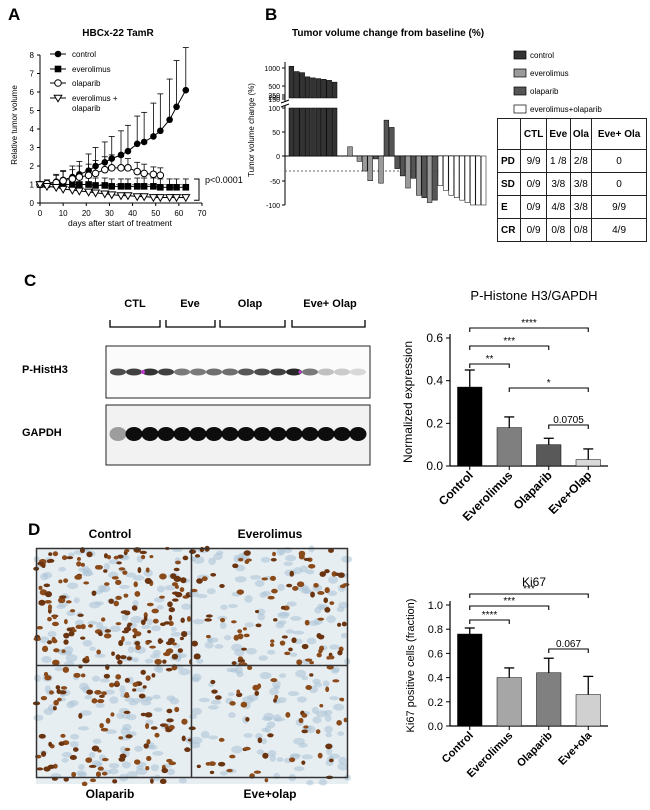  What do you see at coordinates (462, 178) in the screenshot?
I see `b-bar-combo` at bounding box center [462, 178].